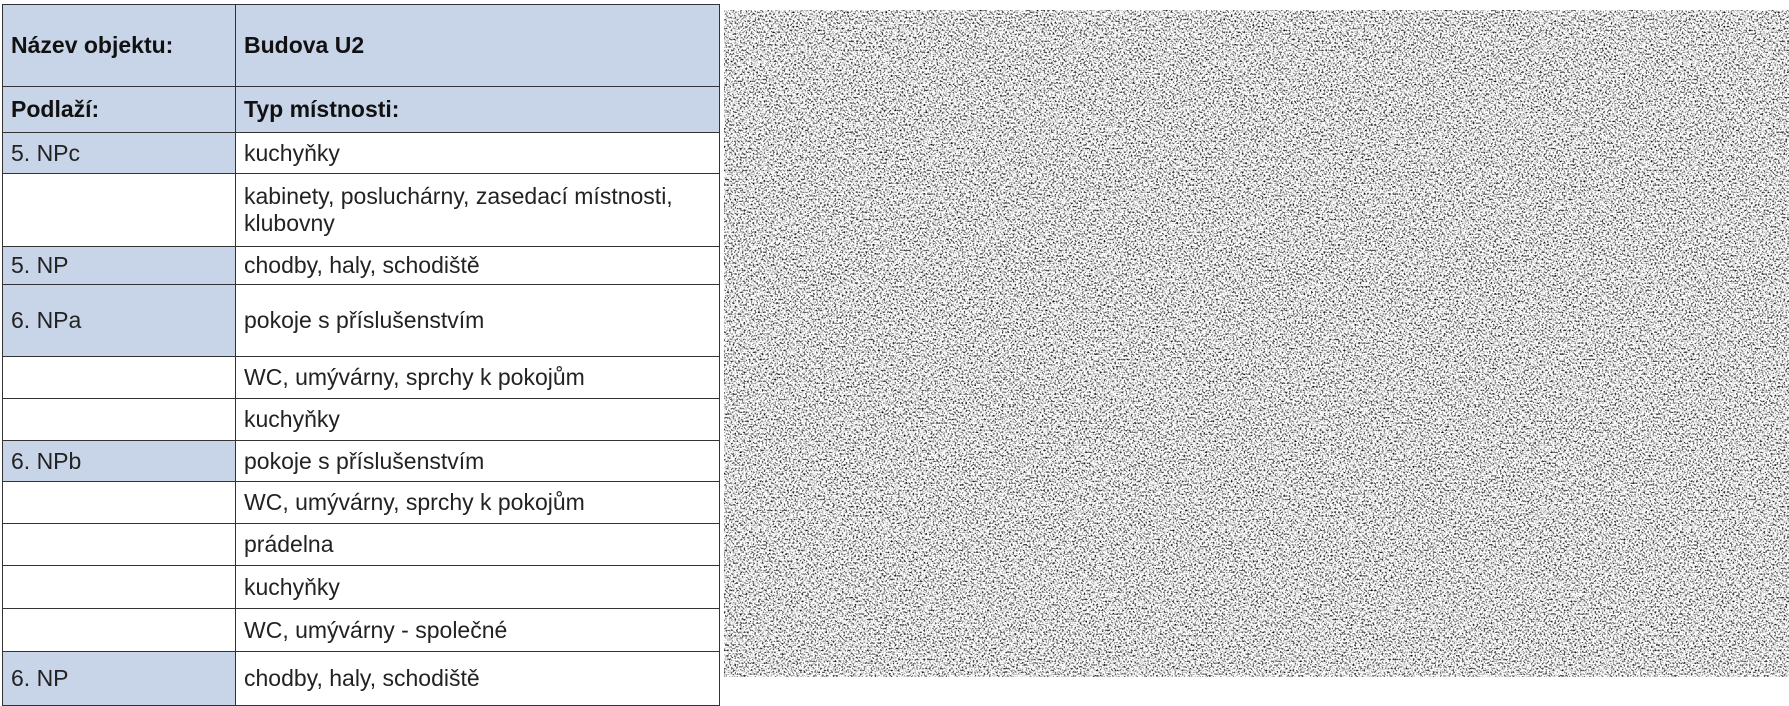  What do you see at coordinates (119, 45) in the screenshot?
I see `header-cell: Název objektu:` at bounding box center [119, 45].